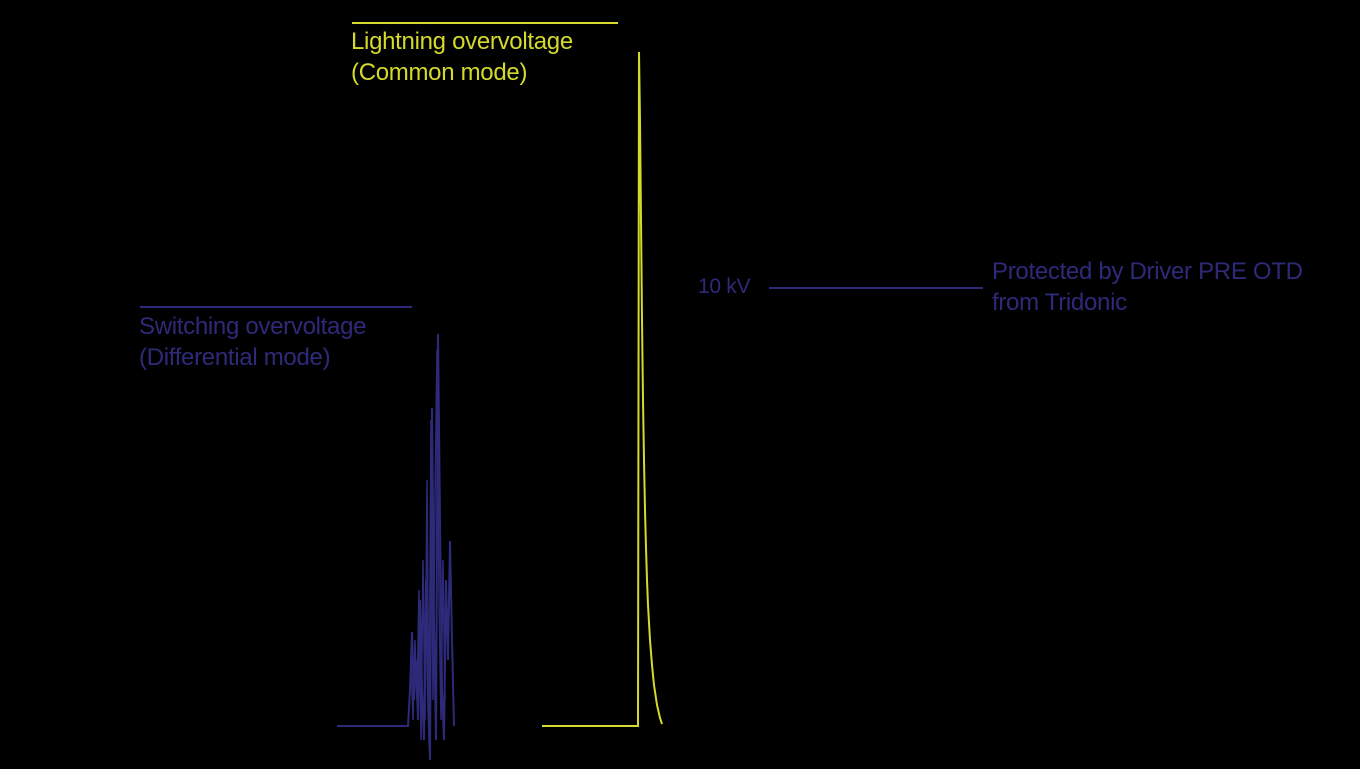 Image resolution: width=1360 pixels, height=769 pixels. What do you see at coordinates (876, 288) in the screenshot?
I see `protection-level-line` at bounding box center [876, 288].